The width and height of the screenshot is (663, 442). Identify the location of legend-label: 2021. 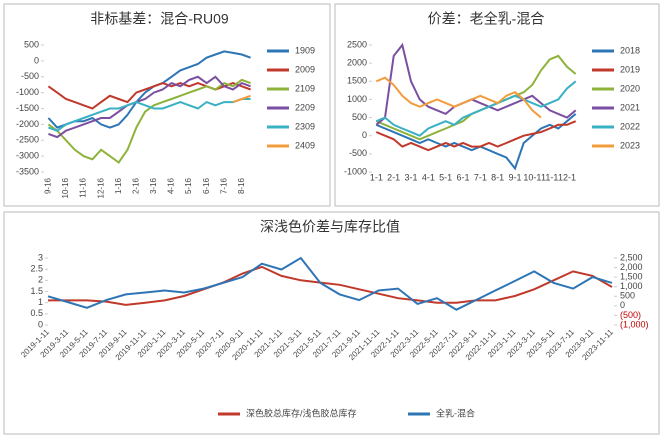
(630, 107).